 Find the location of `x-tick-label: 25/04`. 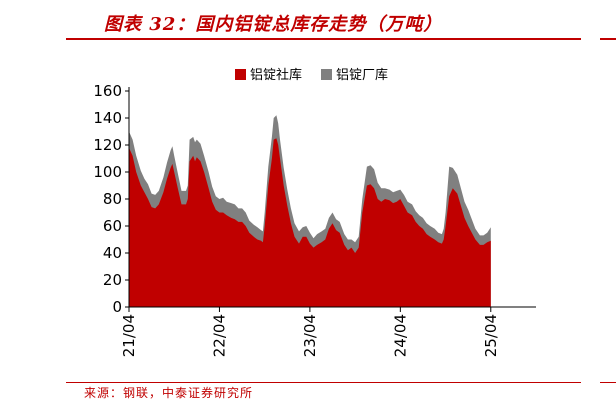

x-tick-label: 25/04 is located at coordinates (491, 335).